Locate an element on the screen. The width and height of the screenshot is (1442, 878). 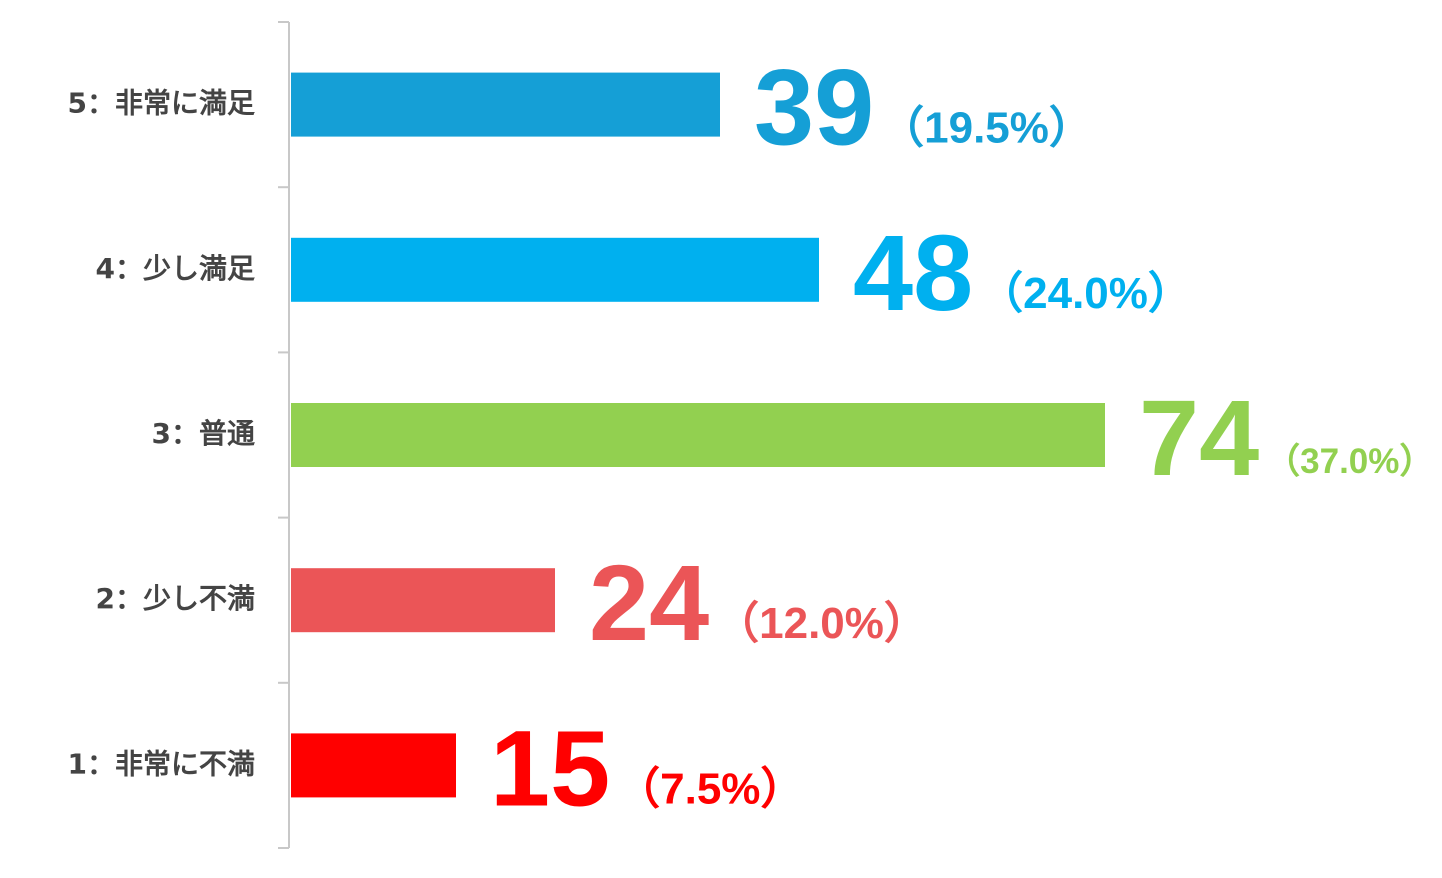
category-label: 1：非常に不満 is located at coordinates (161, 763).